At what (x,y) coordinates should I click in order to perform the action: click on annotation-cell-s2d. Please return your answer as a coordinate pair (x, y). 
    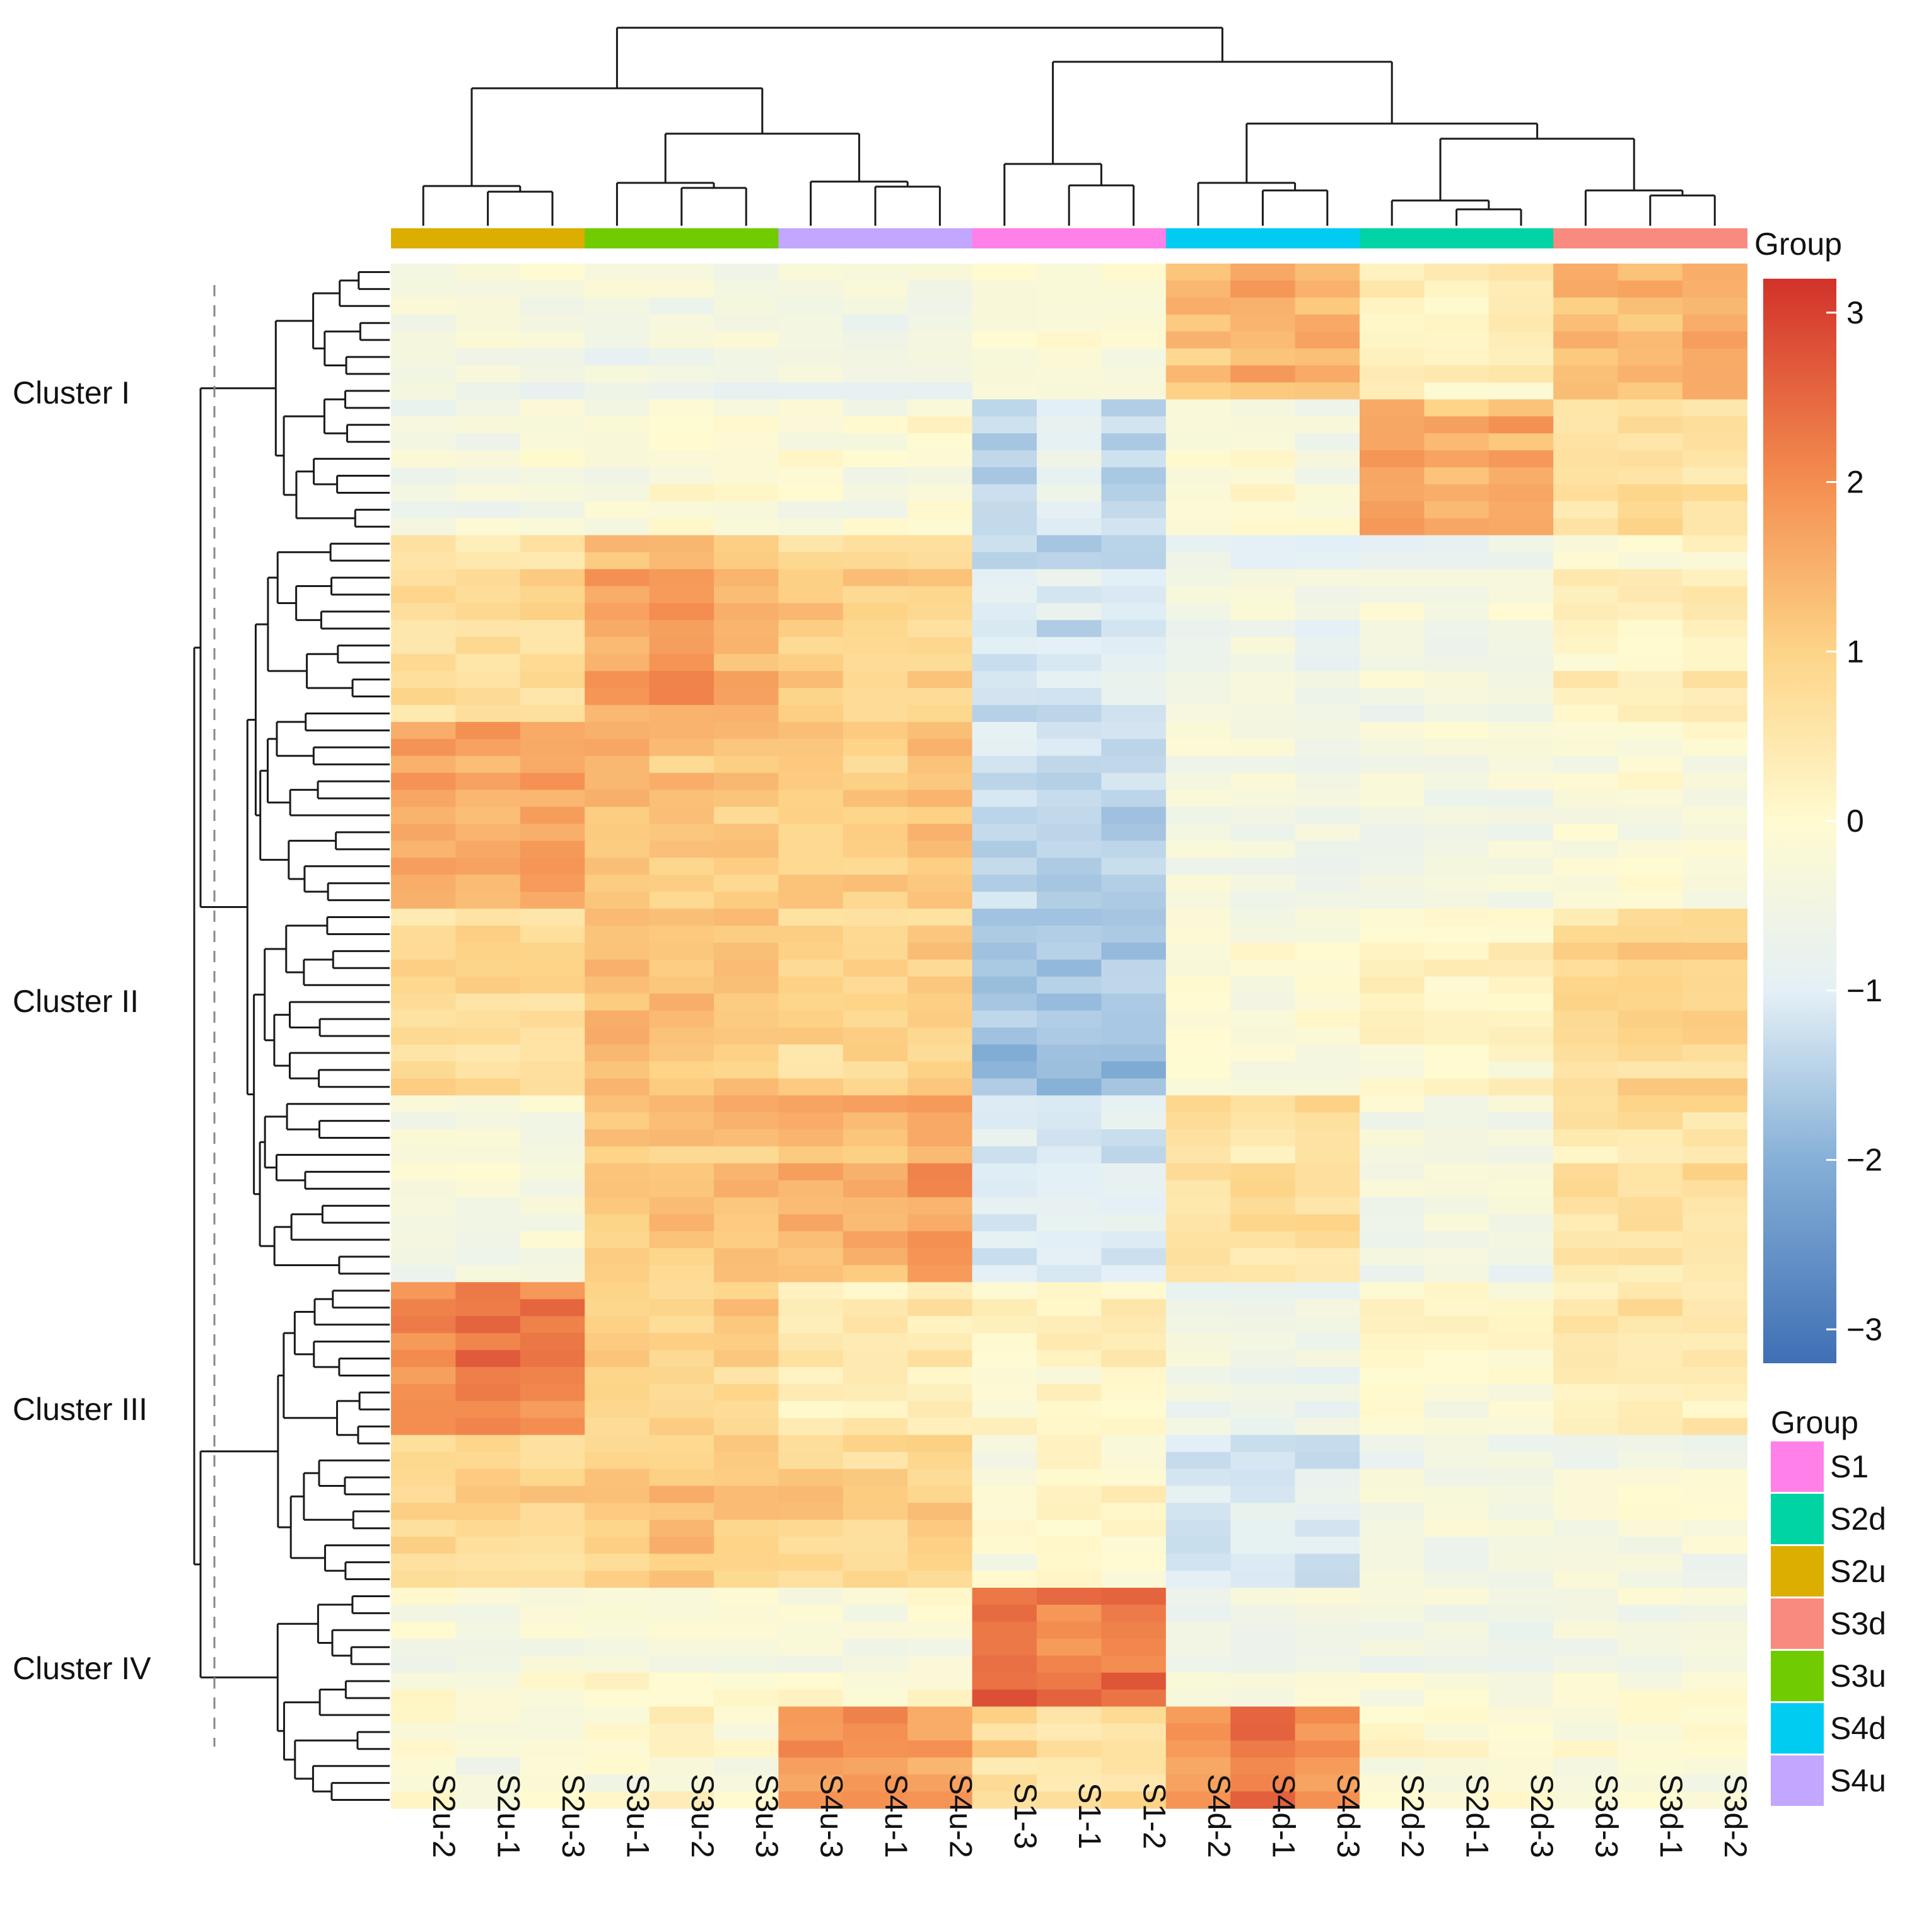
    Looking at the image, I should click on (1393, 239).